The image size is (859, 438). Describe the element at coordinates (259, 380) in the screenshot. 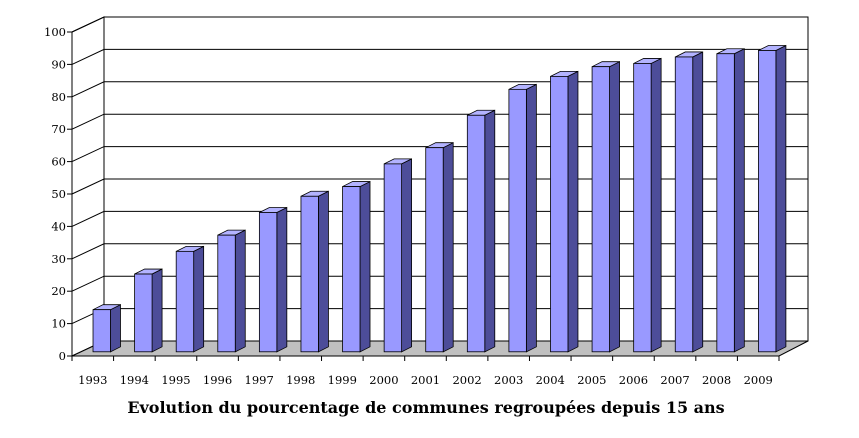

I see `x-tick-label: 1997` at that location.